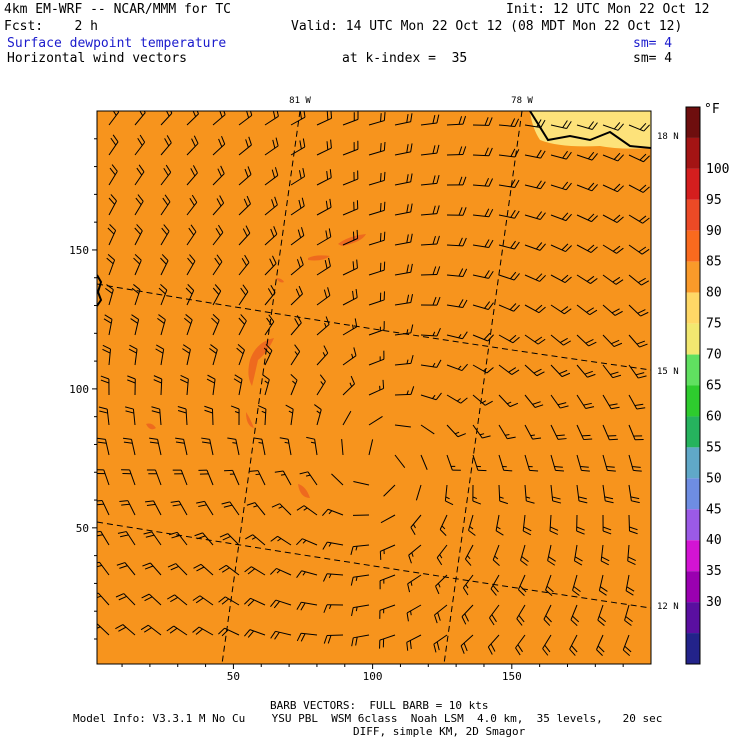 Image resolution: width=740 pixels, height=740 pixels. Describe the element at coordinates (653, 43) in the screenshot. I see `smoothing-1: sm= 4` at that location.